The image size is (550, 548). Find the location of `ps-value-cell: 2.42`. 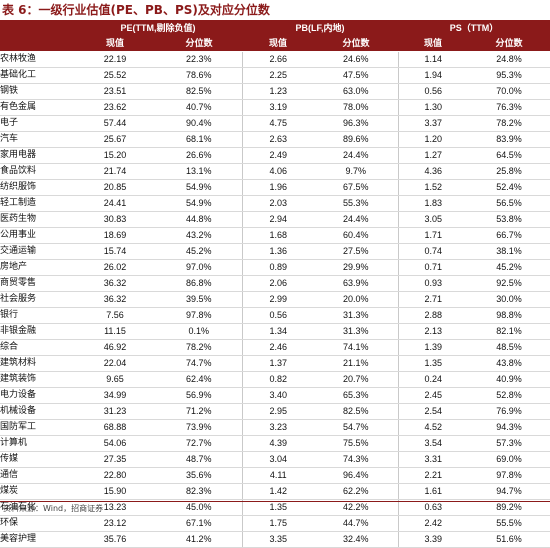

ps-value-cell: 2.42 is located at coordinates (432, 523).